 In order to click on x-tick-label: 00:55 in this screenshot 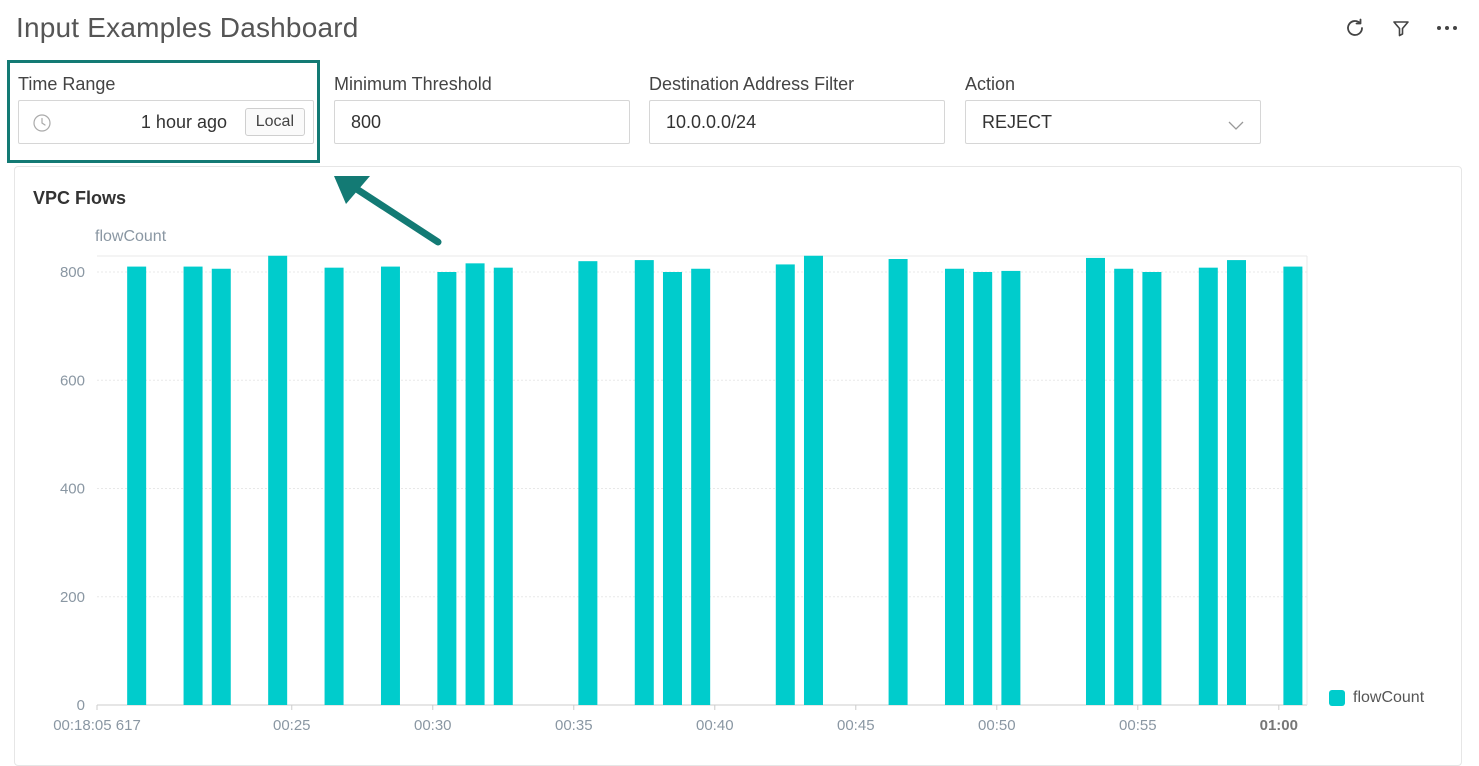, I will do `click(1138, 725)`.